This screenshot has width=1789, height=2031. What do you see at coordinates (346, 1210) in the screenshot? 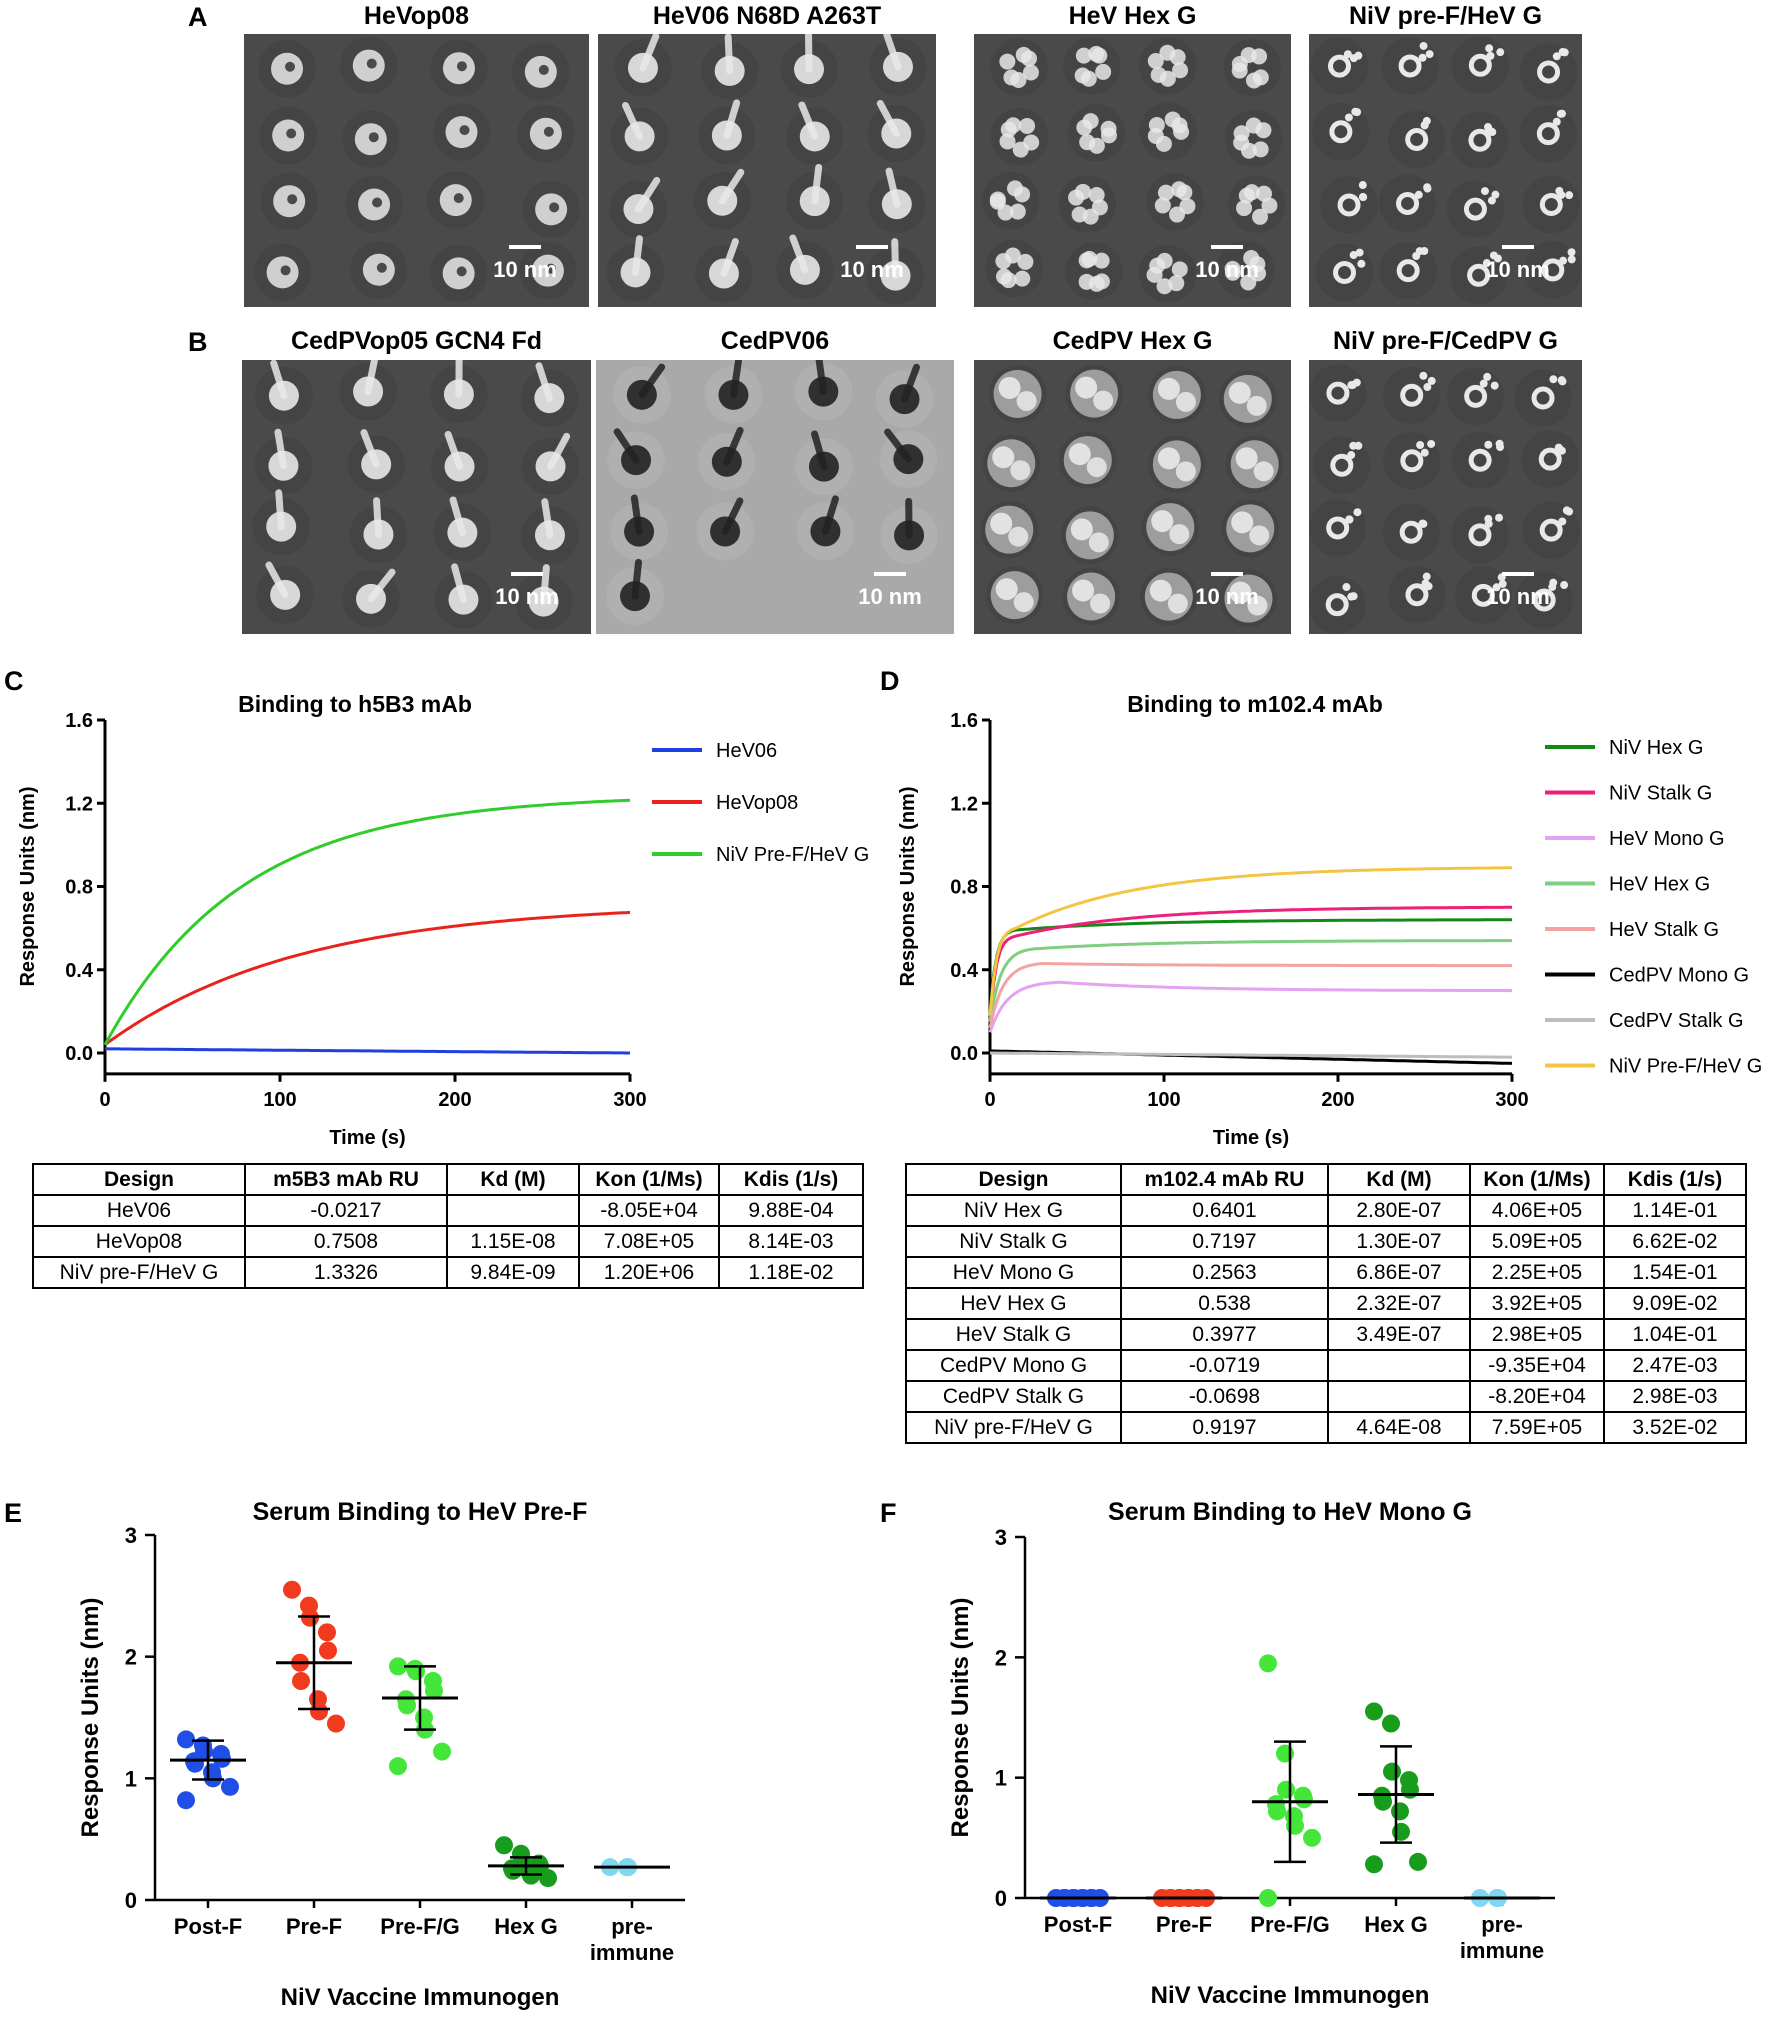
I see `table-cell: -0.0217` at bounding box center [346, 1210].